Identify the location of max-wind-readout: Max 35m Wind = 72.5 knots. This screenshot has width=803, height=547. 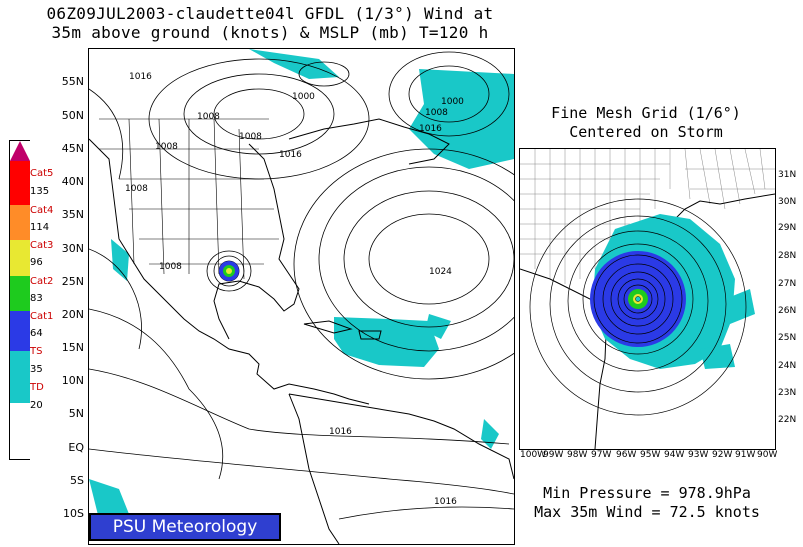
(647, 512).